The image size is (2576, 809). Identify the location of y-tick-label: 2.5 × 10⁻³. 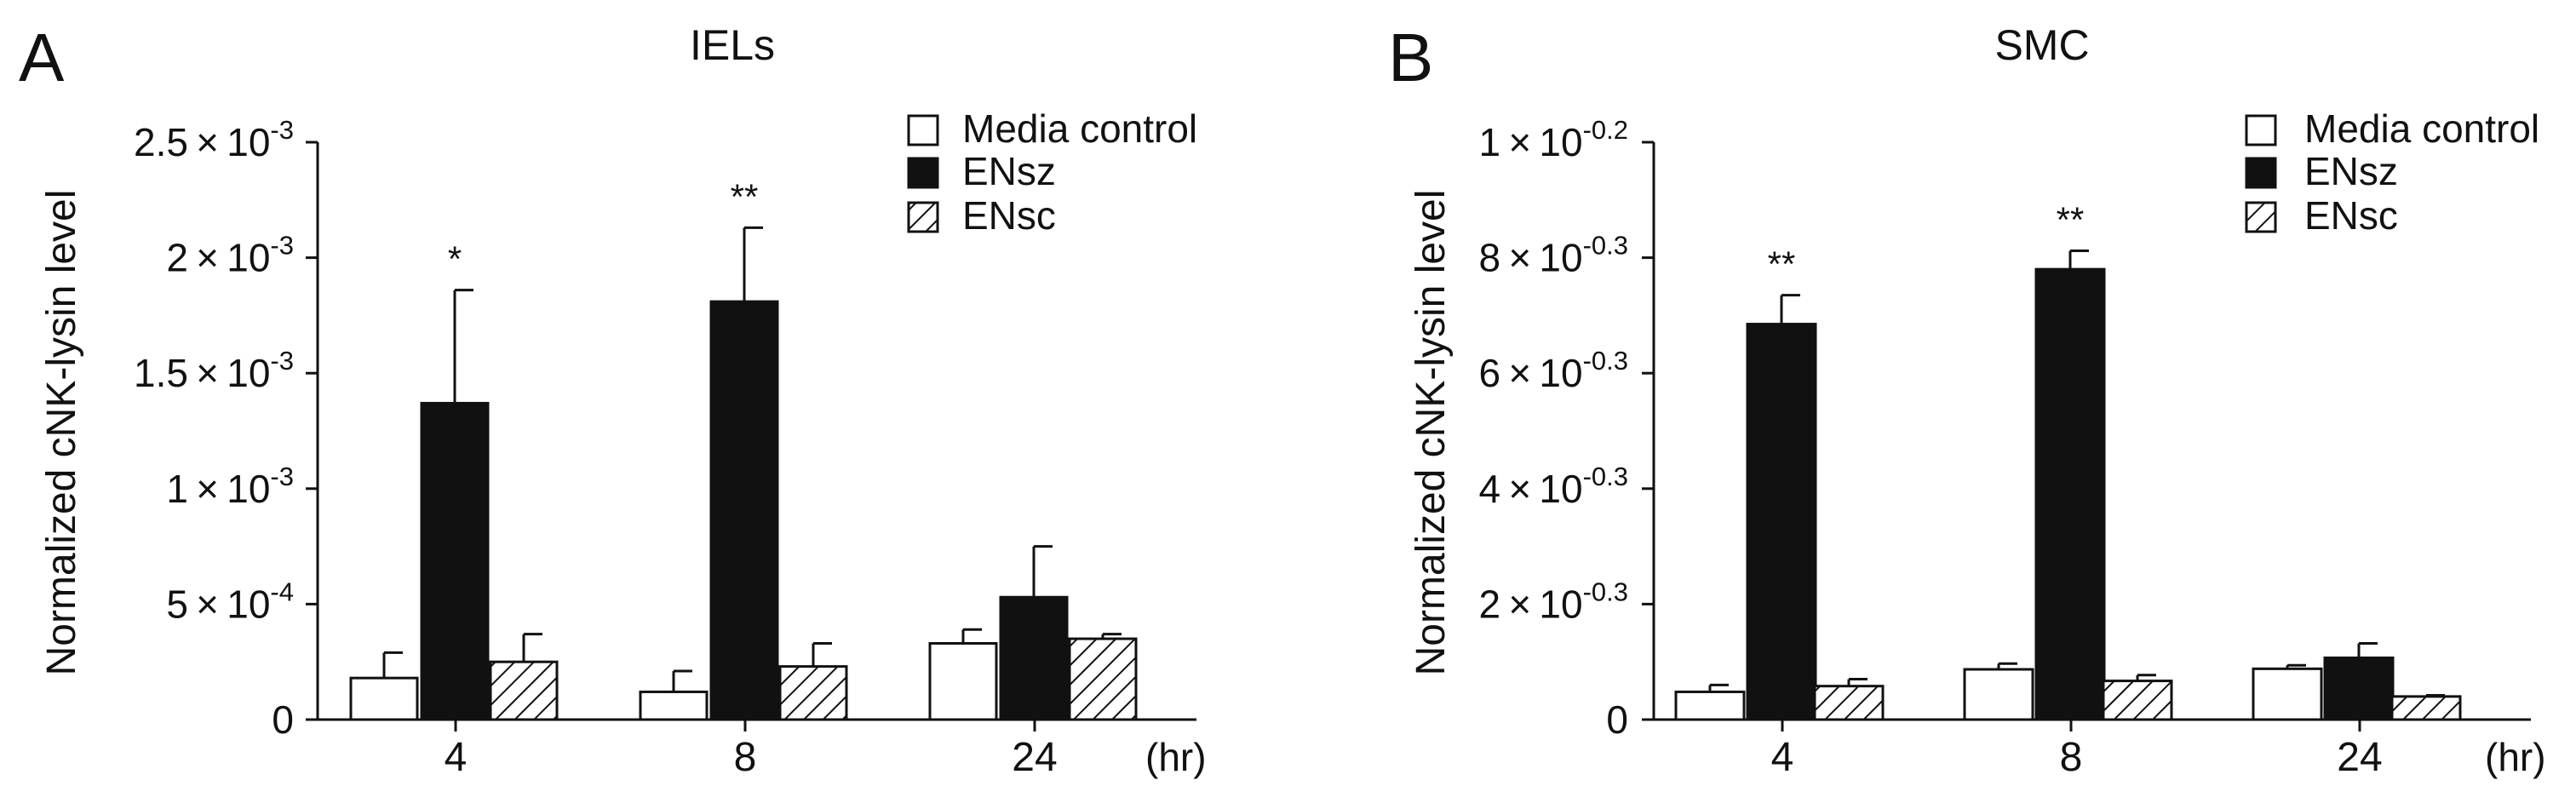
(214, 139).